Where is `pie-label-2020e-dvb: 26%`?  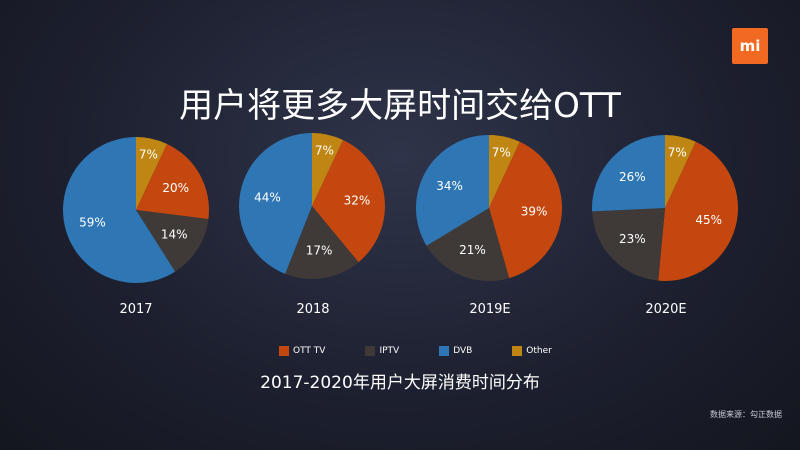
pie-label-2020e-dvb: 26% is located at coordinates (632, 177).